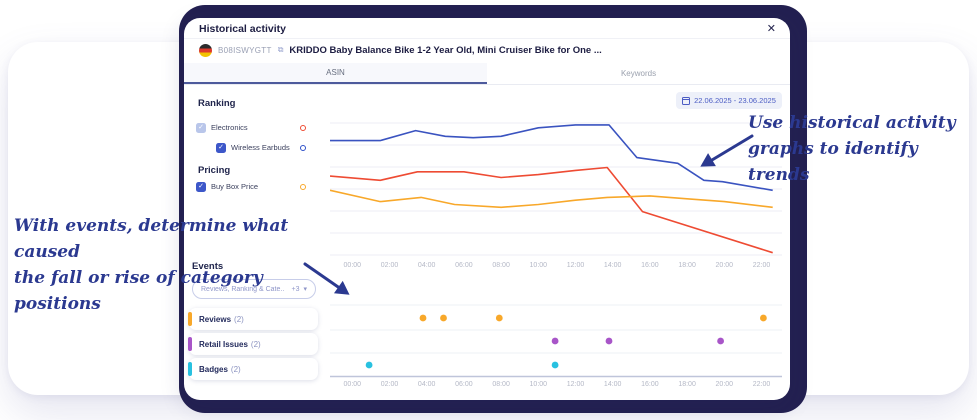  What do you see at coordinates (242, 29) in the screenshot?
I see `modal-title: Historical activity` at bounding box center [242, 29].